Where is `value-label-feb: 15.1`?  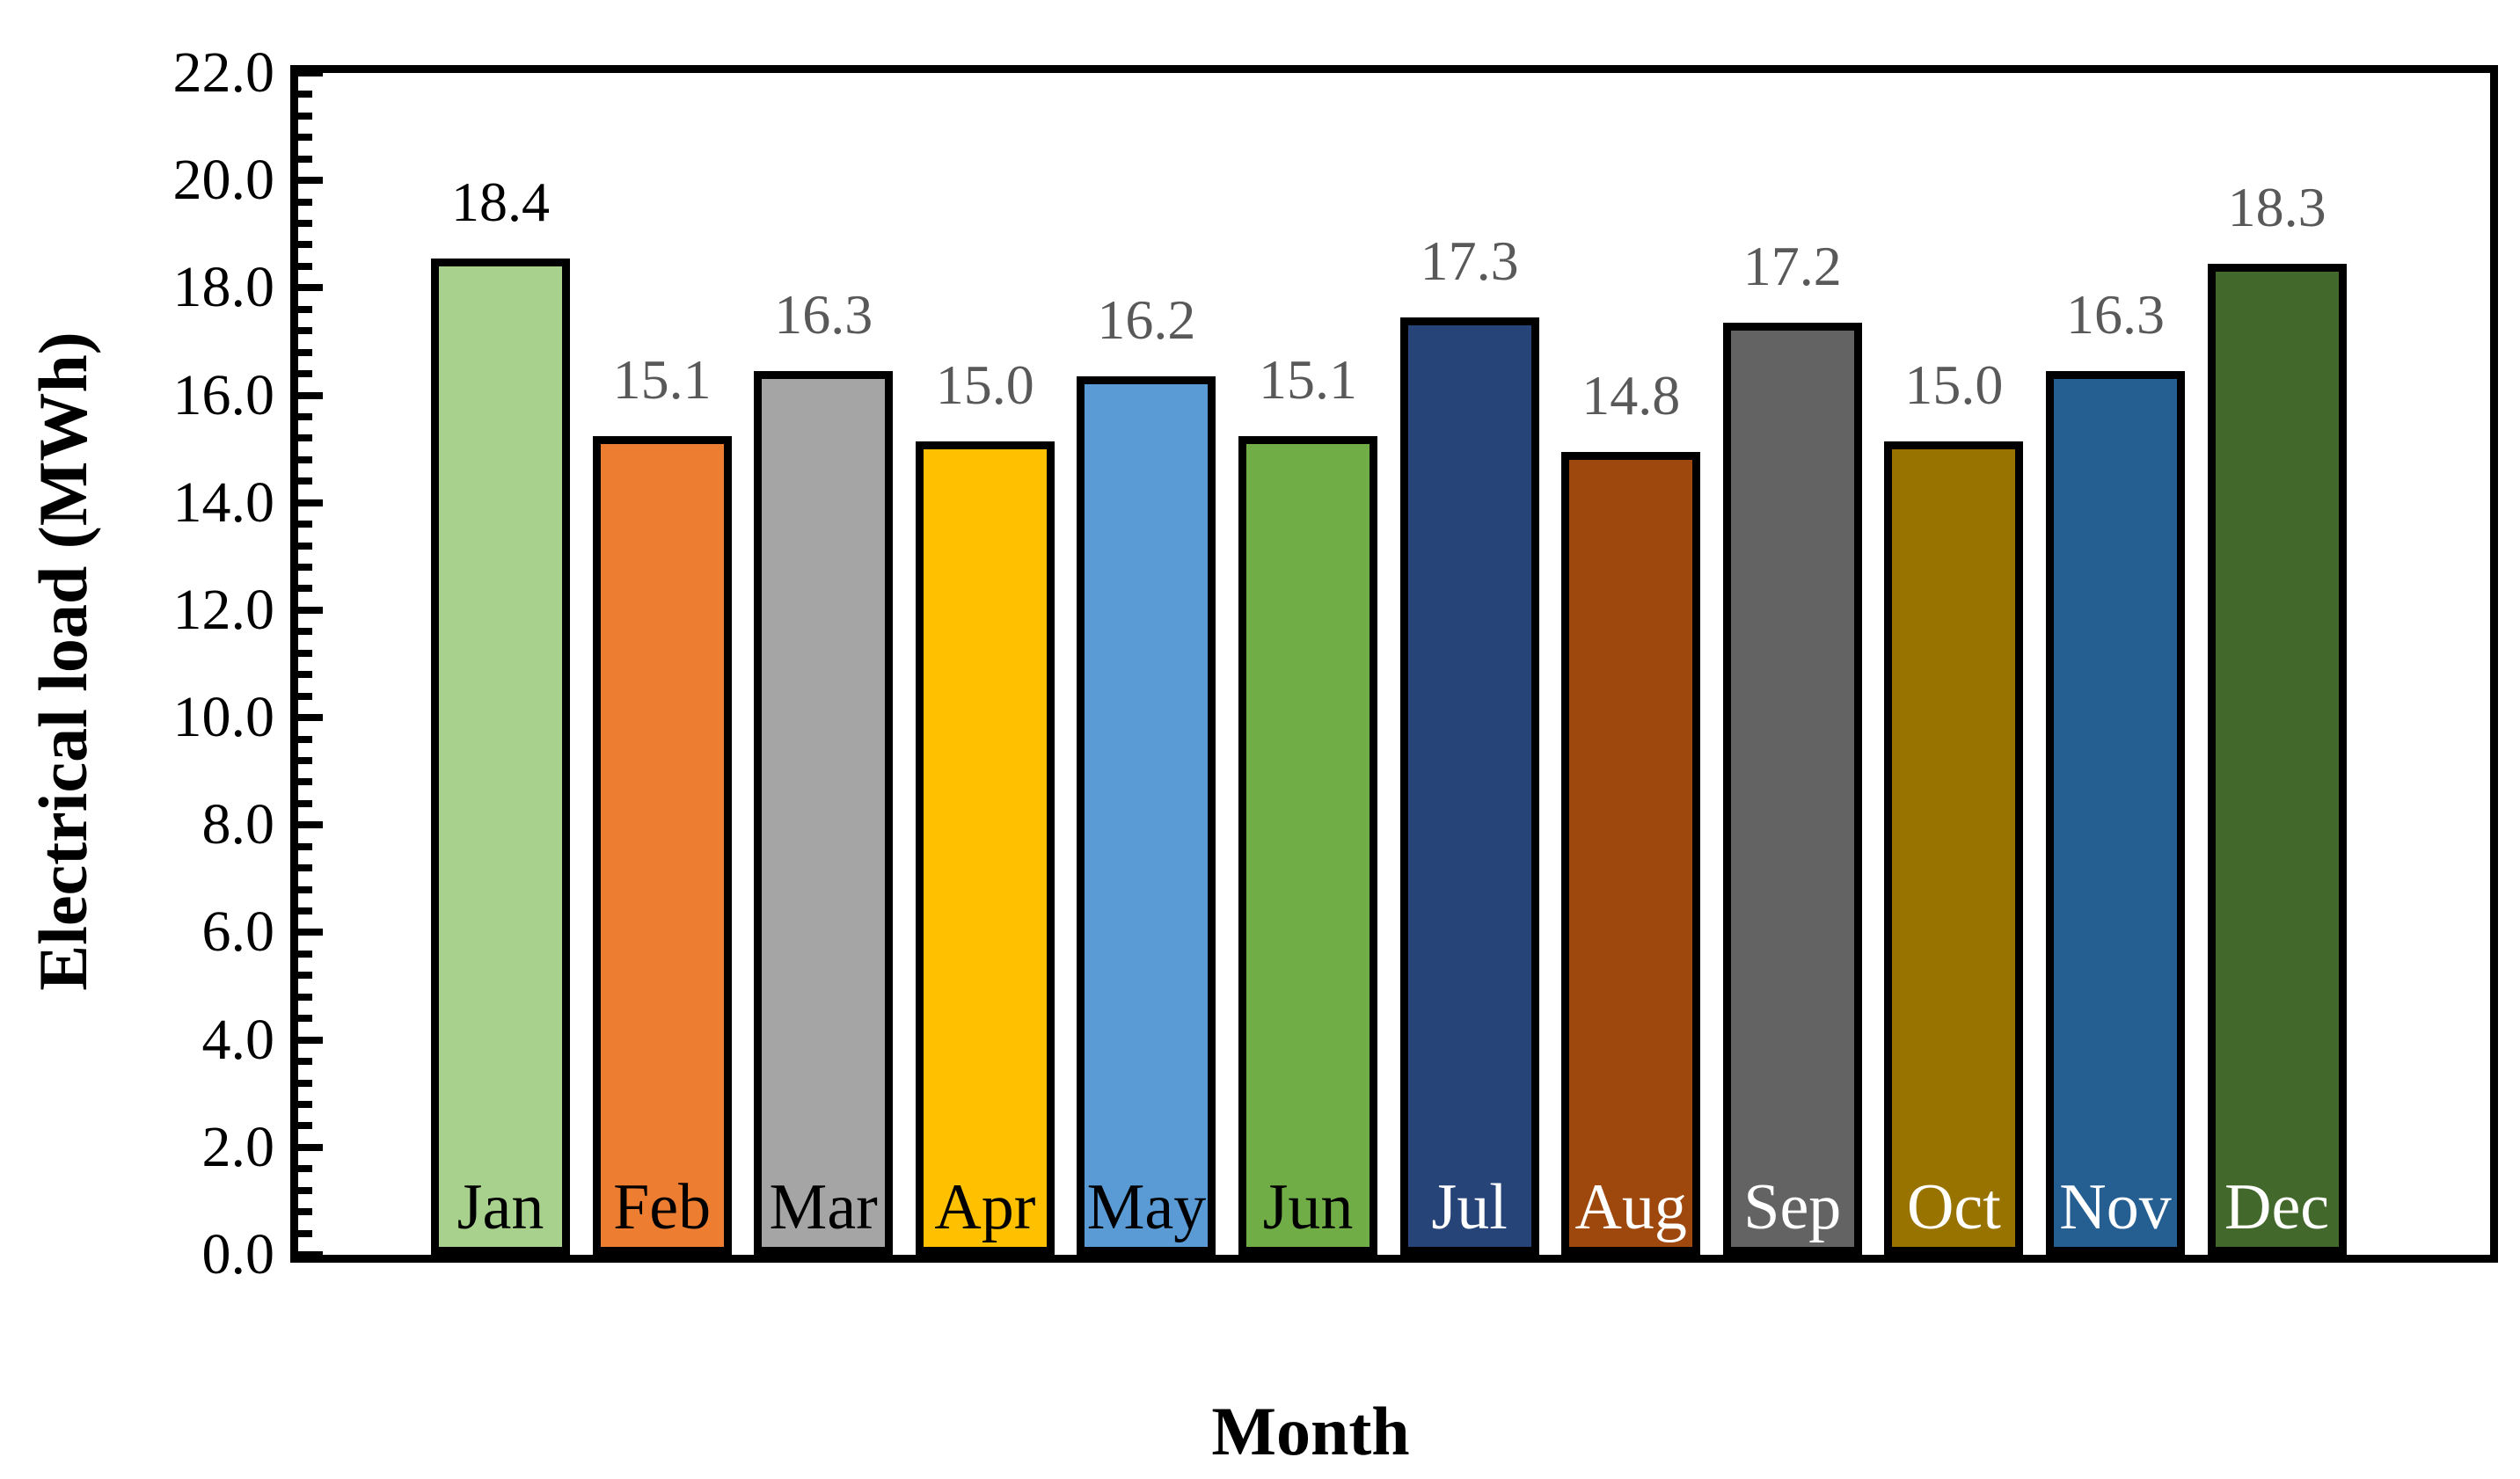 value-label-feb: 15.1 is located at coordinates (662, 379).